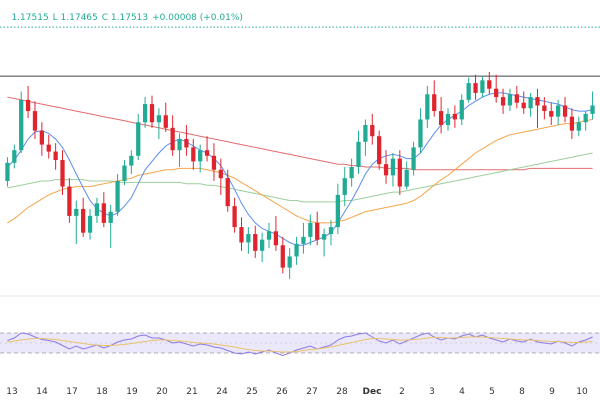 Image resolution: width=600 pixels, height=404 pixels. What do you see at coordinates (342, 392) in the screenshot?
I see `x-tick-label: 28` at bounding box center [342, 392].